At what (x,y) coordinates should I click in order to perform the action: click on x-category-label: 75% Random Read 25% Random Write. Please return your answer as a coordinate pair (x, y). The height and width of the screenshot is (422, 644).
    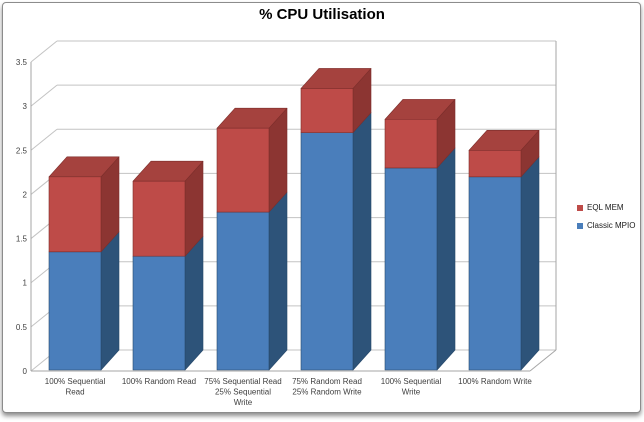
    Looking at the image, I should click on (327, 387).